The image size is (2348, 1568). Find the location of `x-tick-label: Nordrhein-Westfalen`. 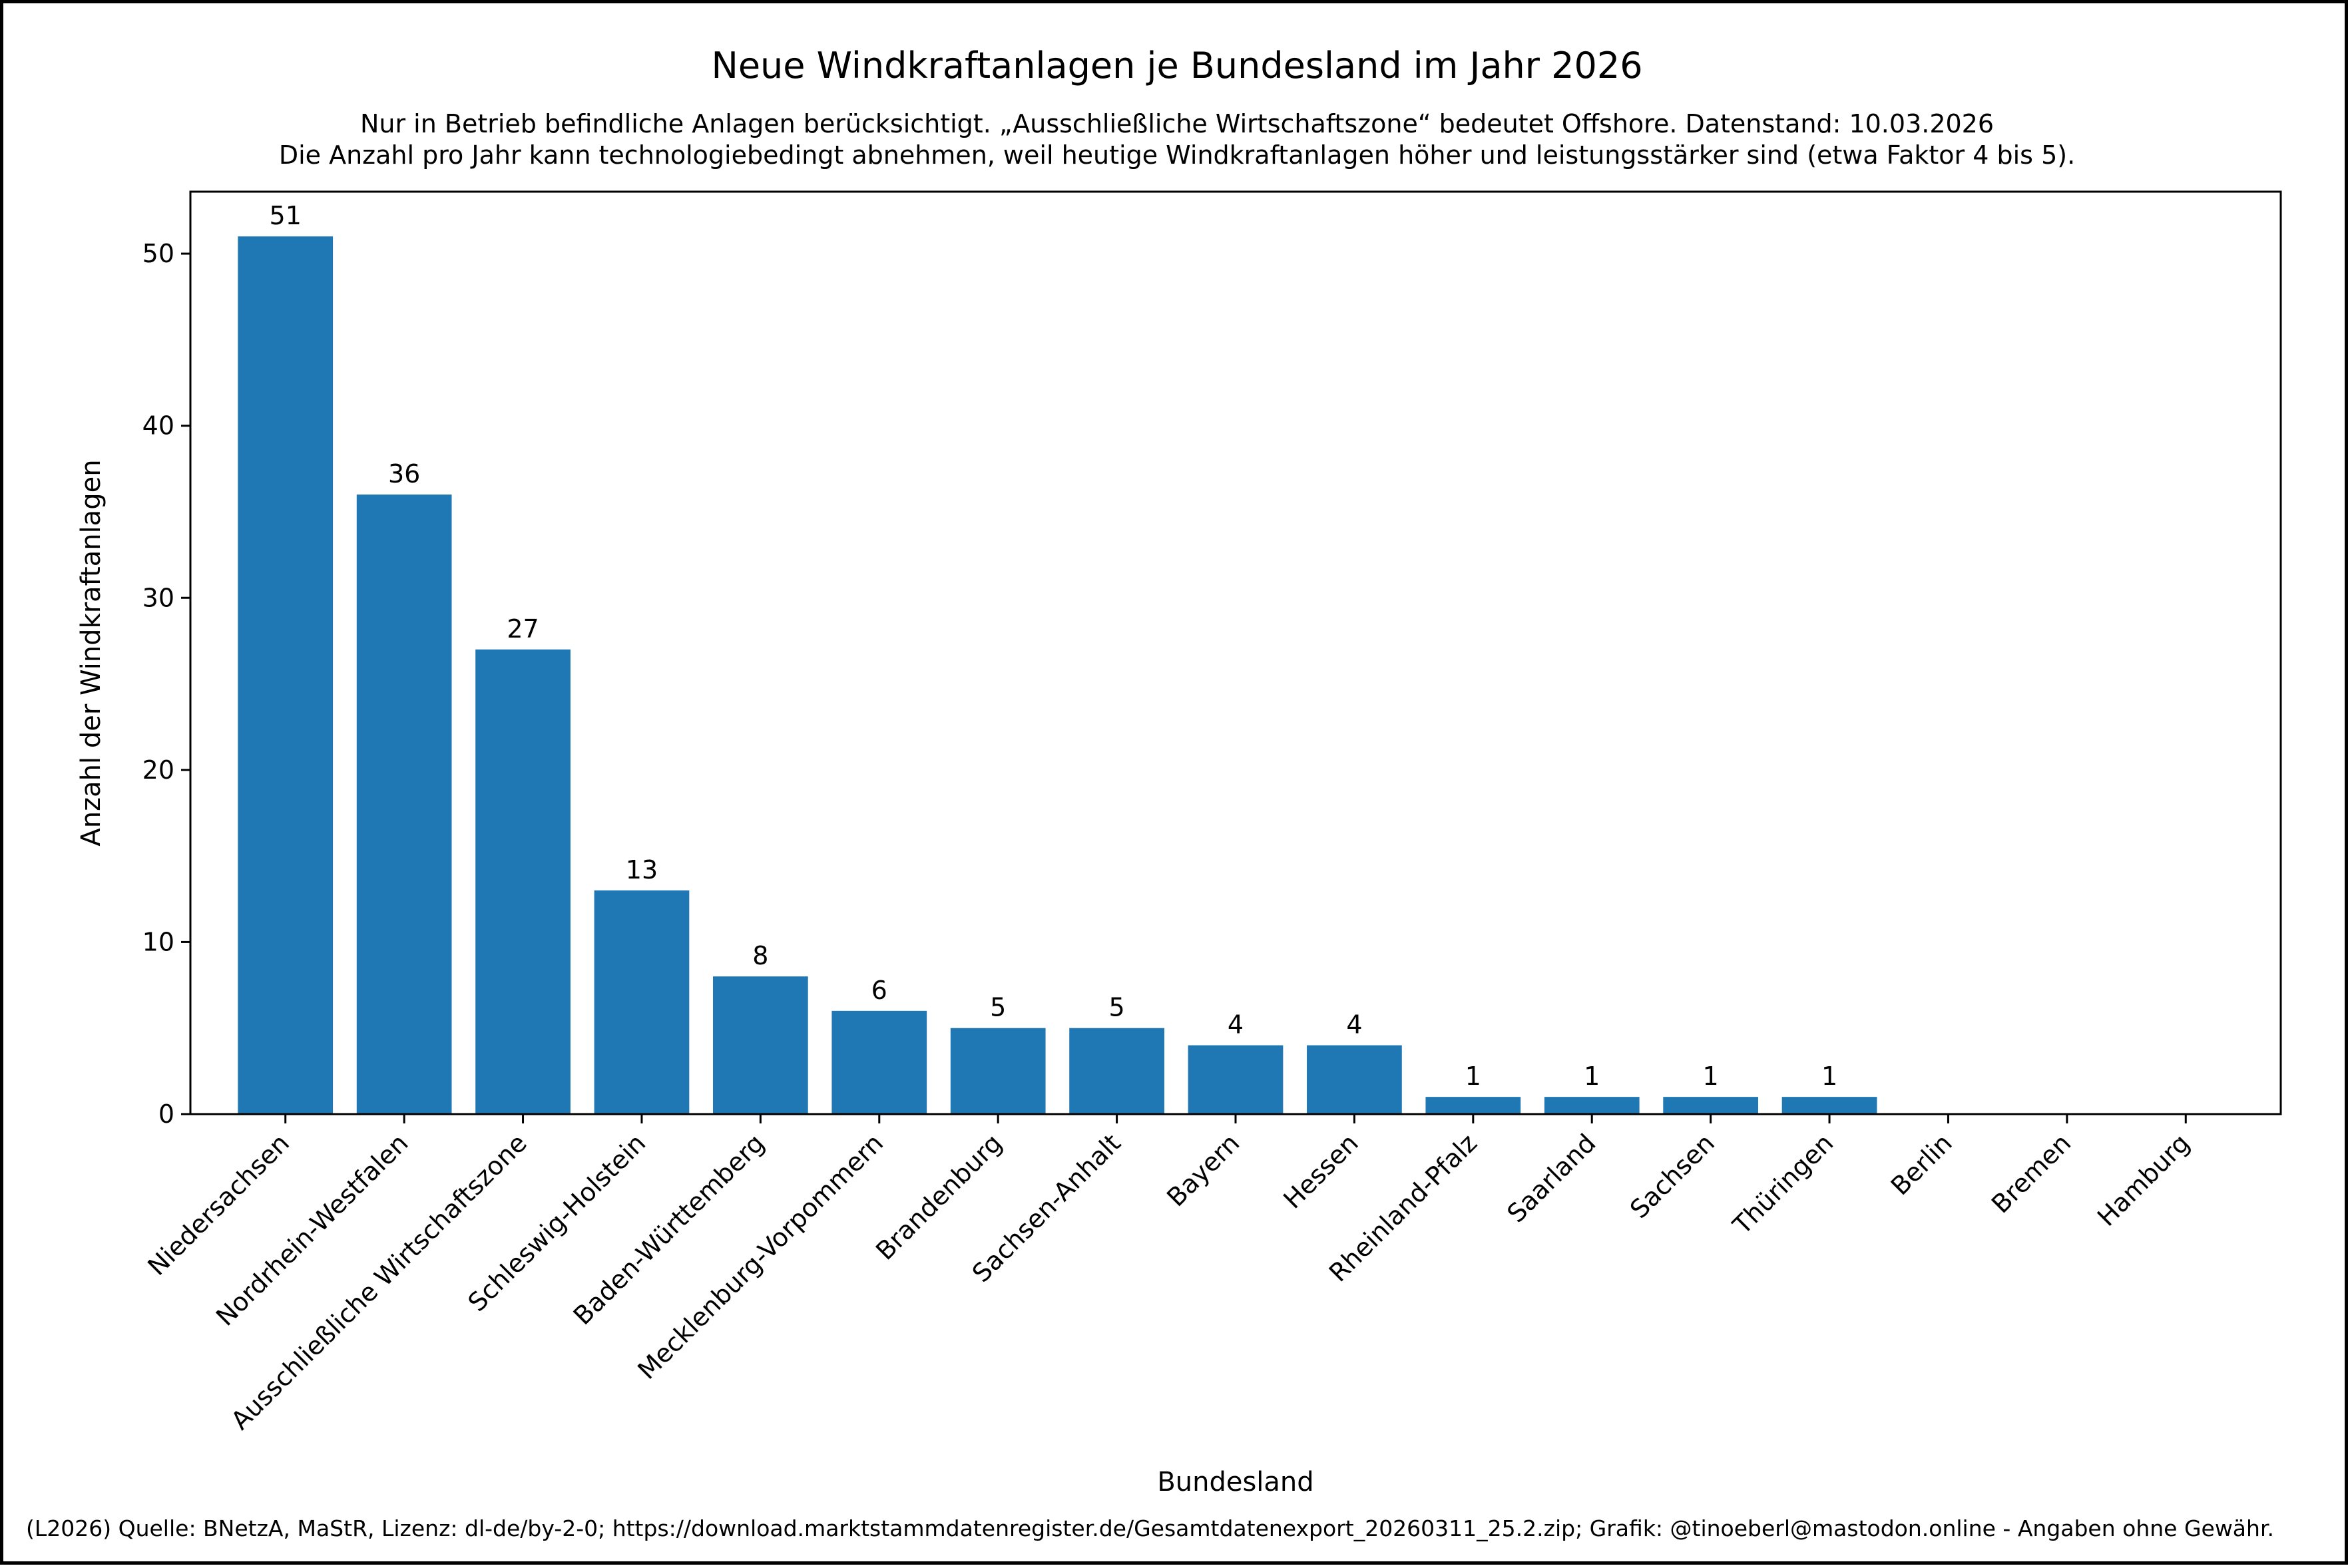

x-tick-label: Nordrhein-Westfalen is located at coordinates (312, 1230).